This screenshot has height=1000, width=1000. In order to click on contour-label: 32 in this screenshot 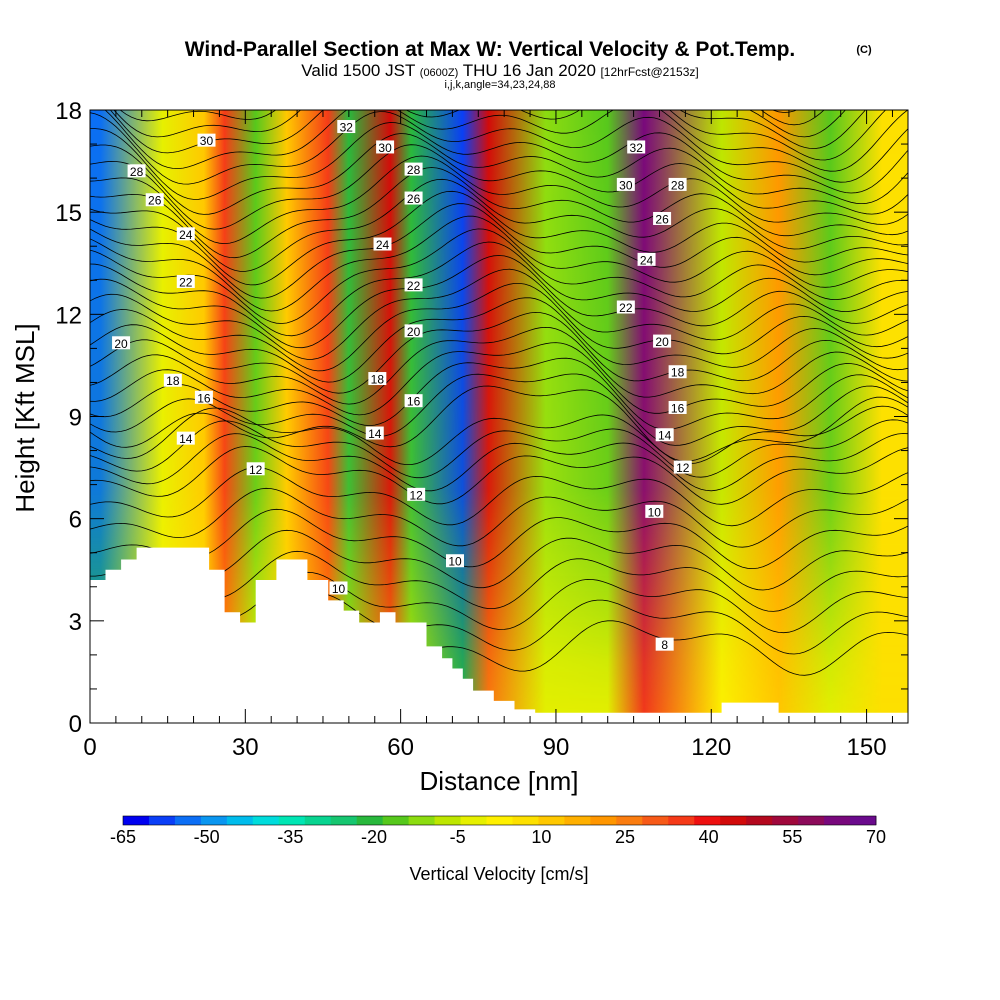, I will do `click(636, 147)`.